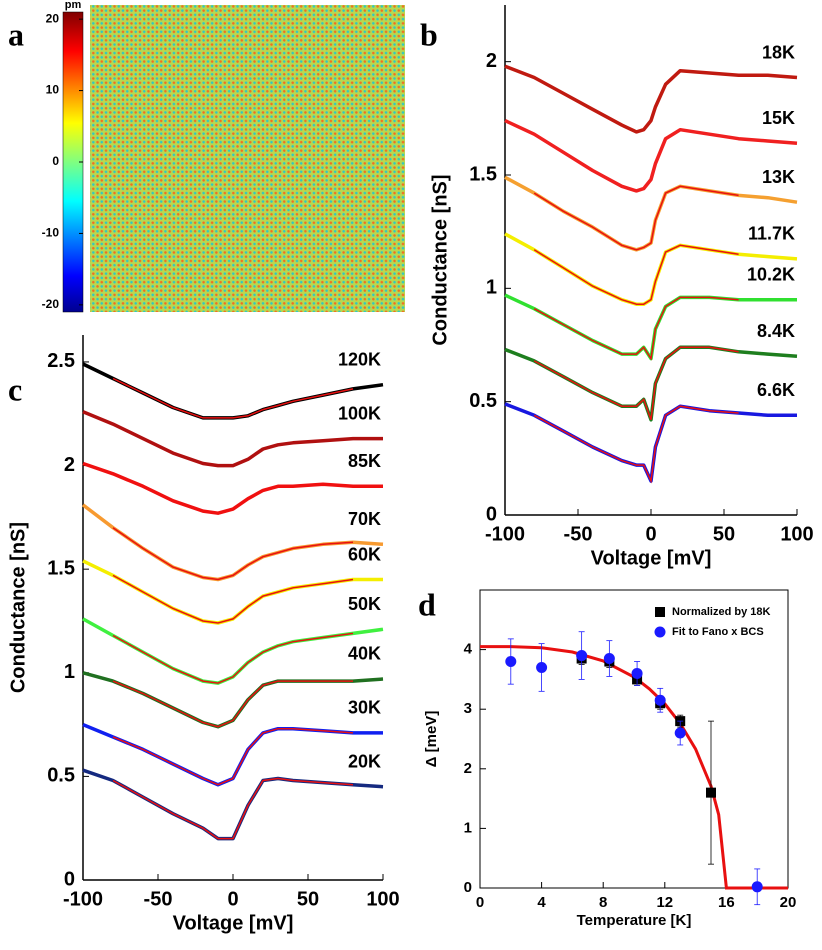  I want to click on x-tick-label: 4, so click(541, 902).